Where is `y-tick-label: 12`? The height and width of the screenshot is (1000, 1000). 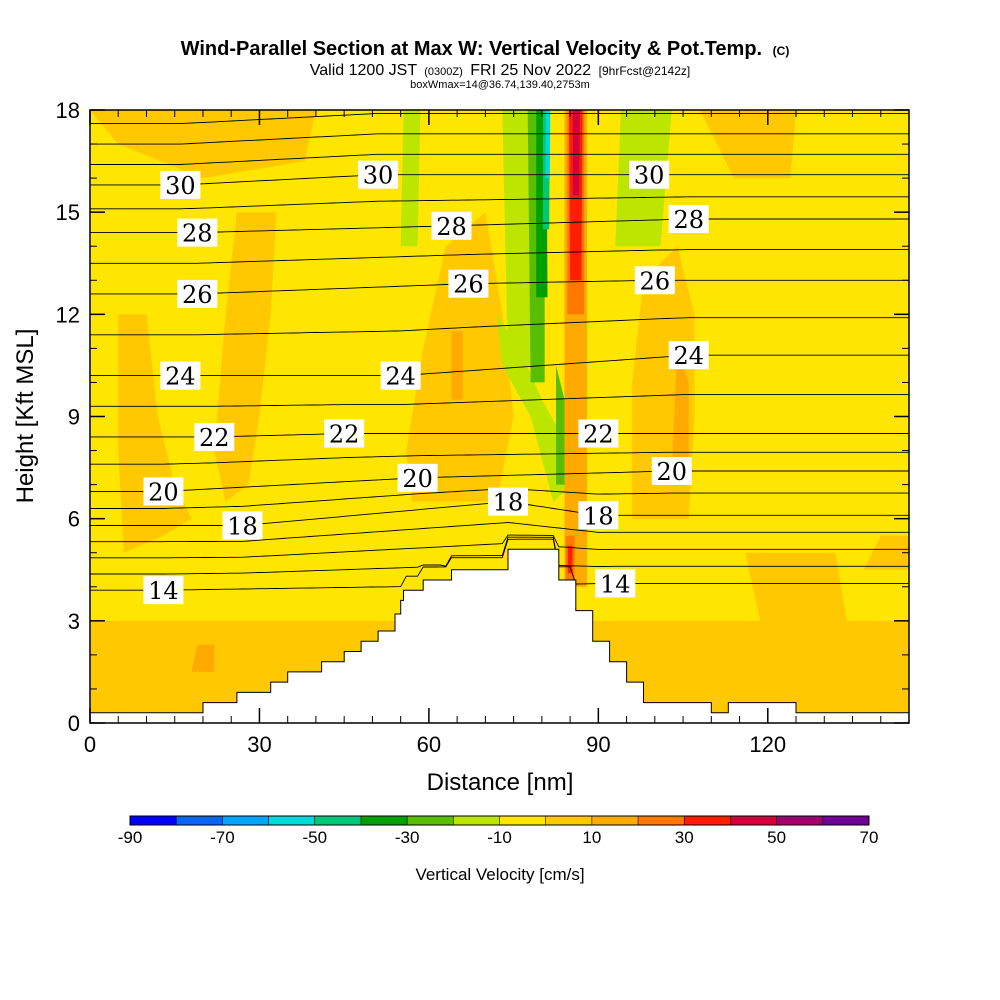
y-tick-label: 12 is located at coordinates (68, 314).